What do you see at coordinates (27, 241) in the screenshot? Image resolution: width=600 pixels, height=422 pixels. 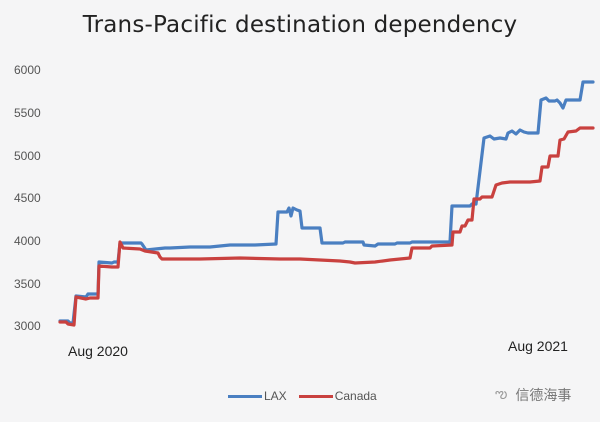 I see `y-tick-label: 4000` at bounding box center [27, 241].